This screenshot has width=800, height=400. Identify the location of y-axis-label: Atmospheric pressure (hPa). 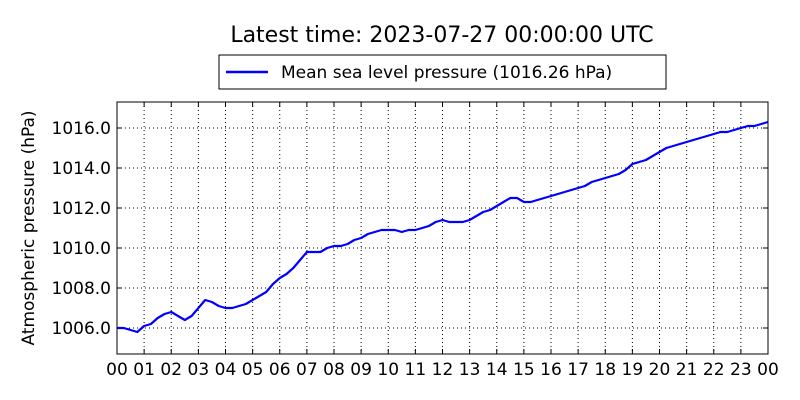
(29, 227).